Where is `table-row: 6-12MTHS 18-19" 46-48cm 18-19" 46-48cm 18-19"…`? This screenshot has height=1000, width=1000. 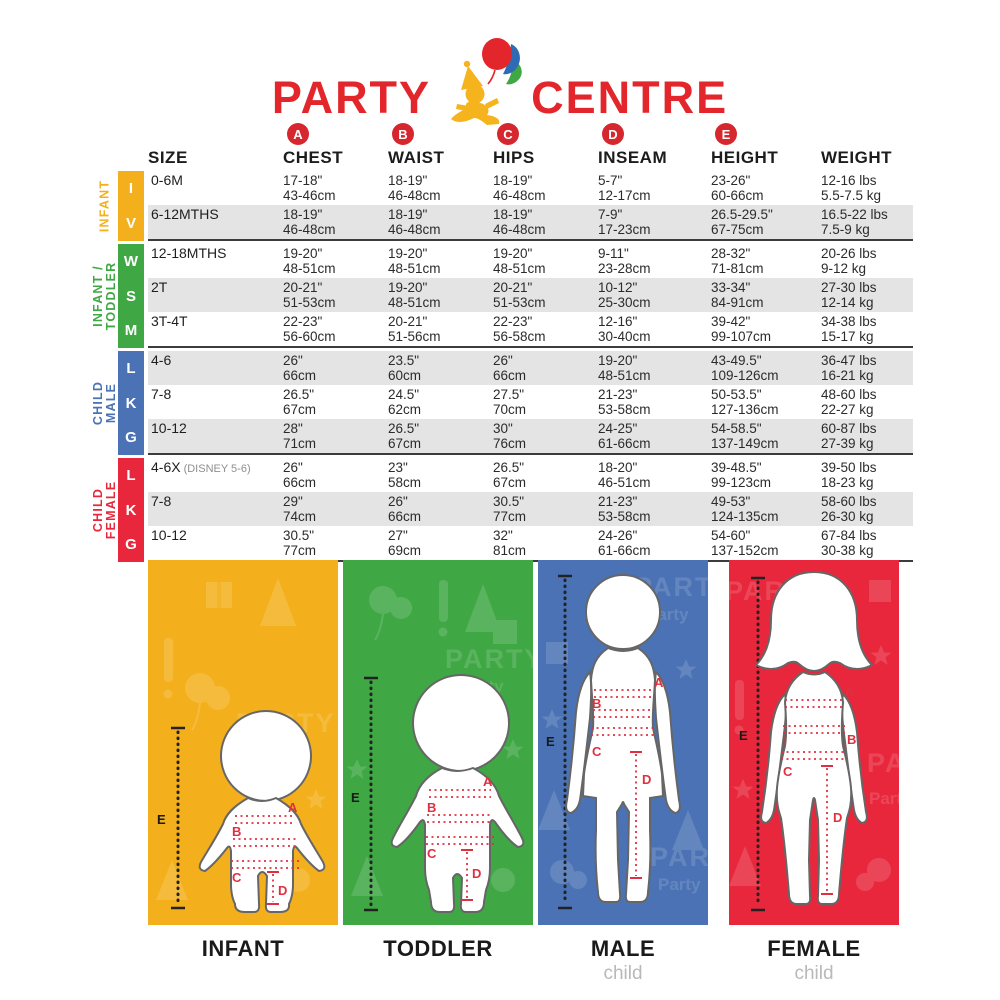 table-row: 6-12MTHS 18-19" 46-48cm 18-19" 46-48cm 18-19"… is located at coordinates (530, 222).